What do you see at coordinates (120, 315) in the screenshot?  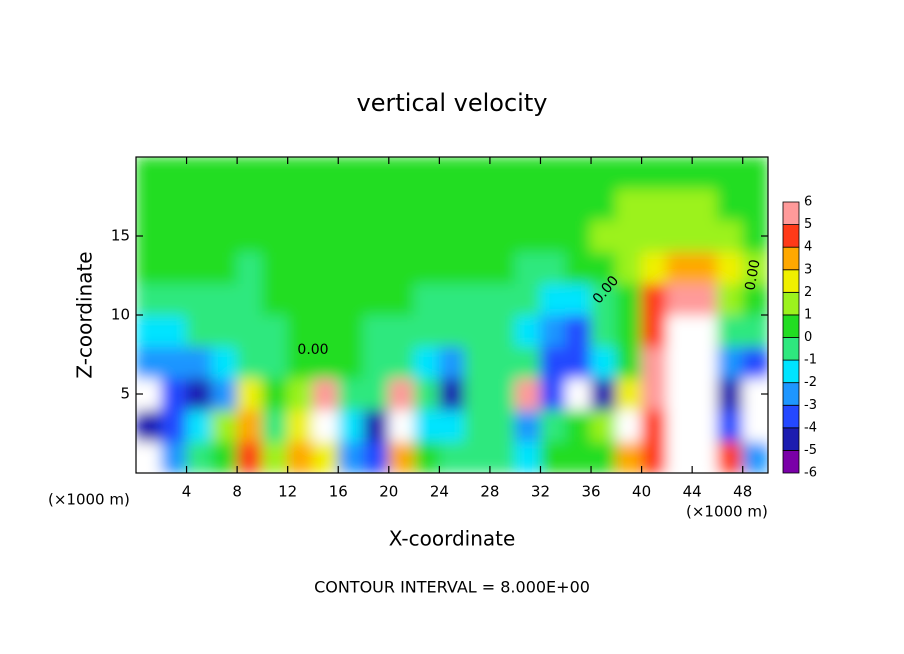 I see `y-tick-label: 10` at bounding box center [120, 315].